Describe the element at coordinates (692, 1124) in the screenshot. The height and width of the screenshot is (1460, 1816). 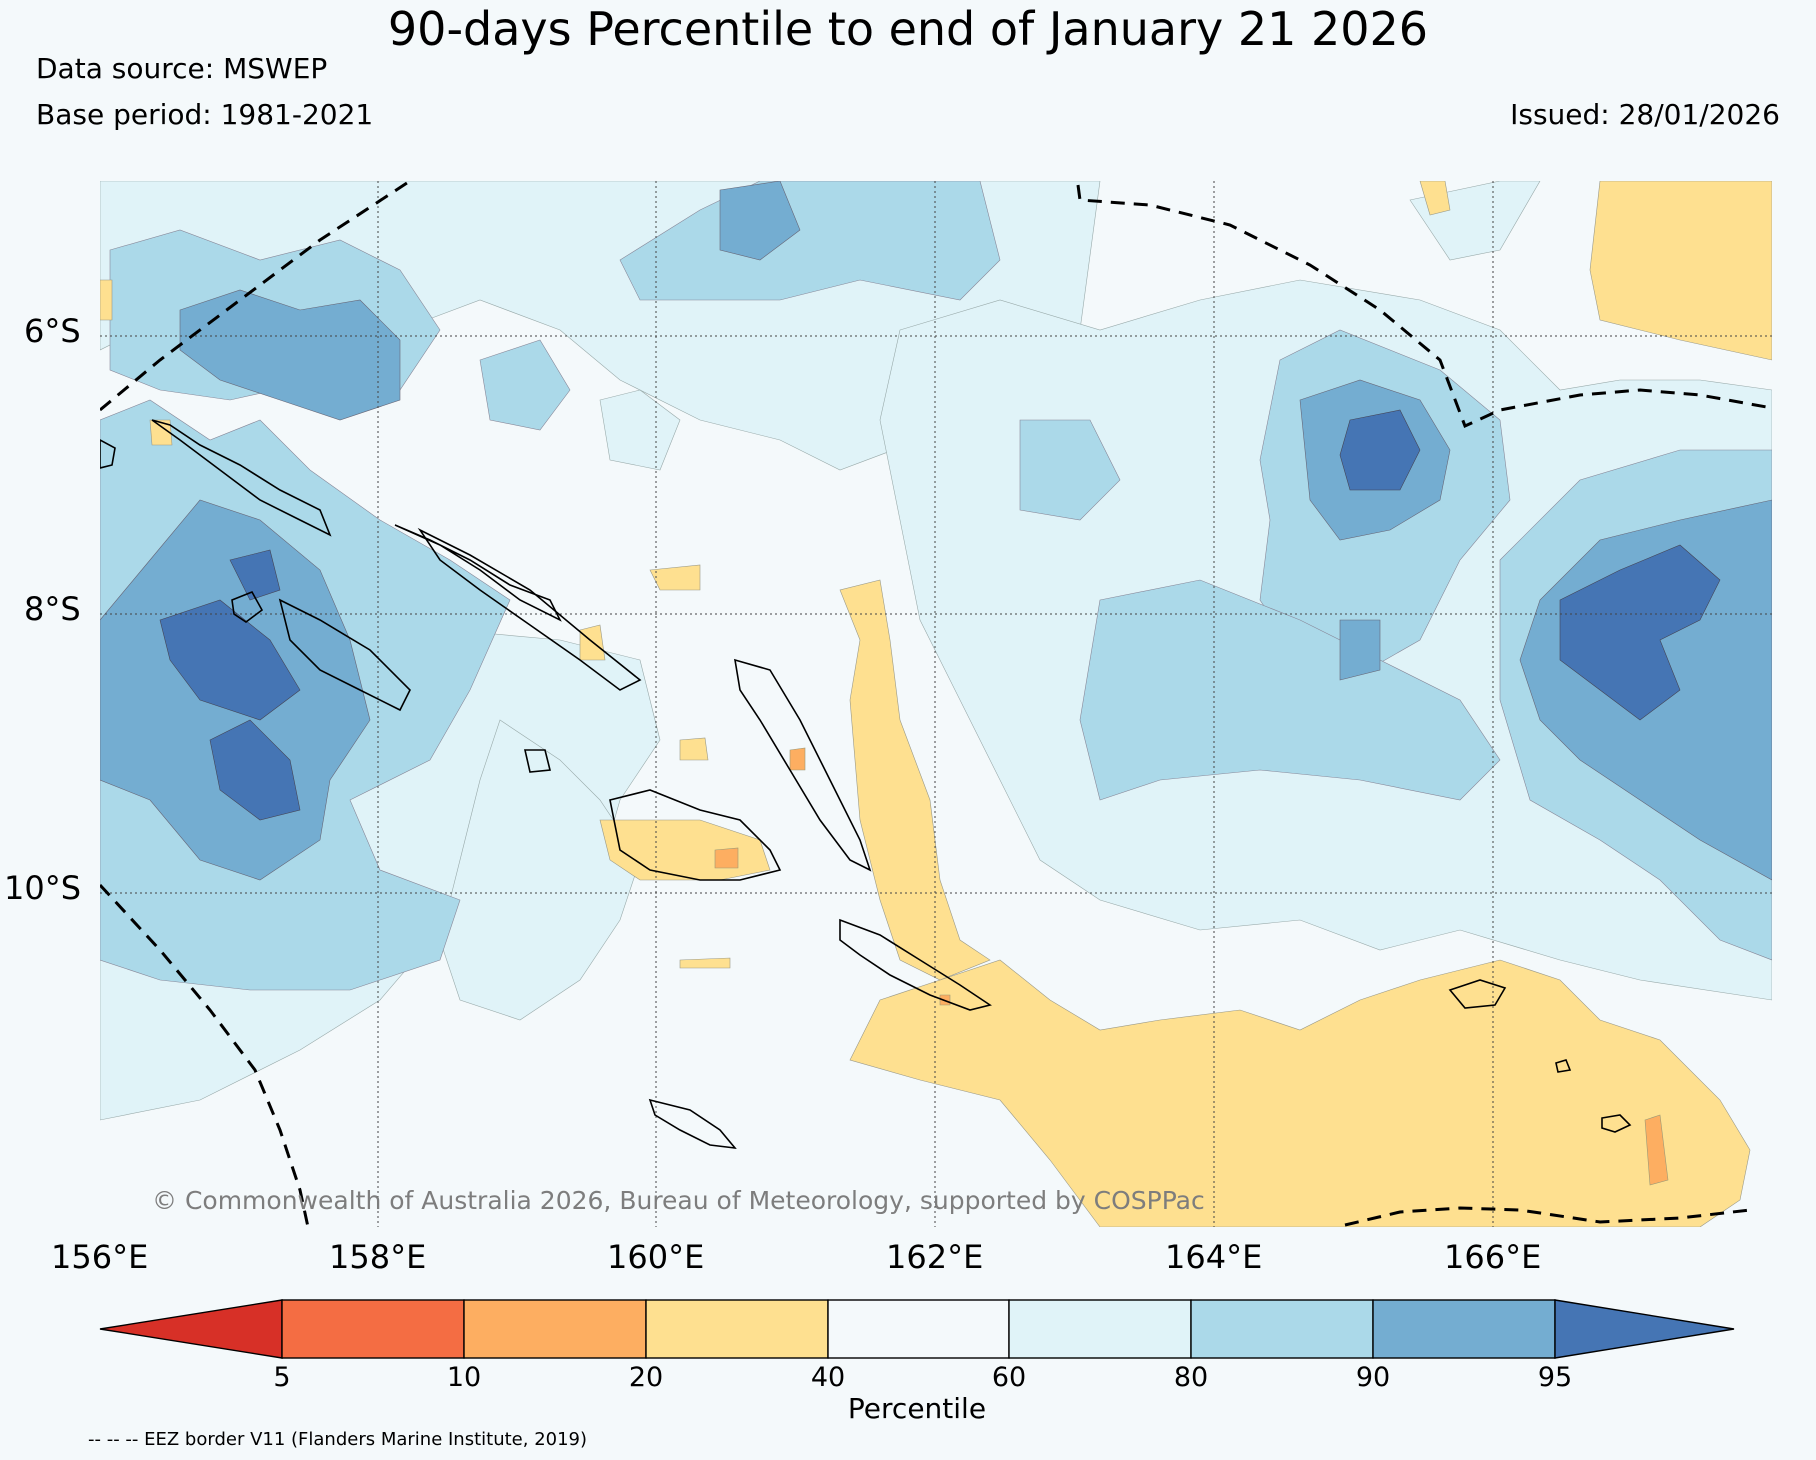
I see `rennell-coast` at that location.